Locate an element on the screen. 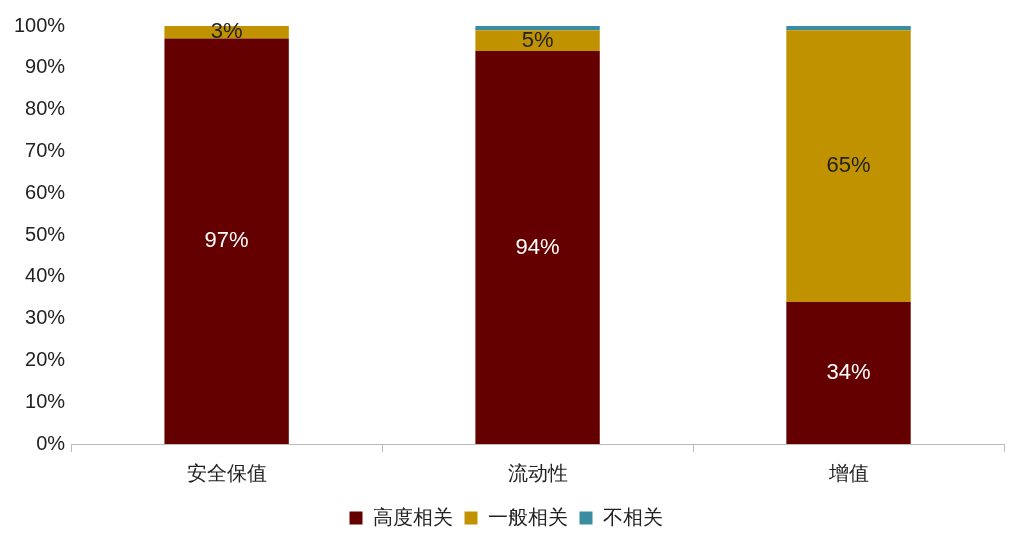 This screenshot has width=1024, height=541. y-tick-label: 90% is located at coordinates (45, 66).